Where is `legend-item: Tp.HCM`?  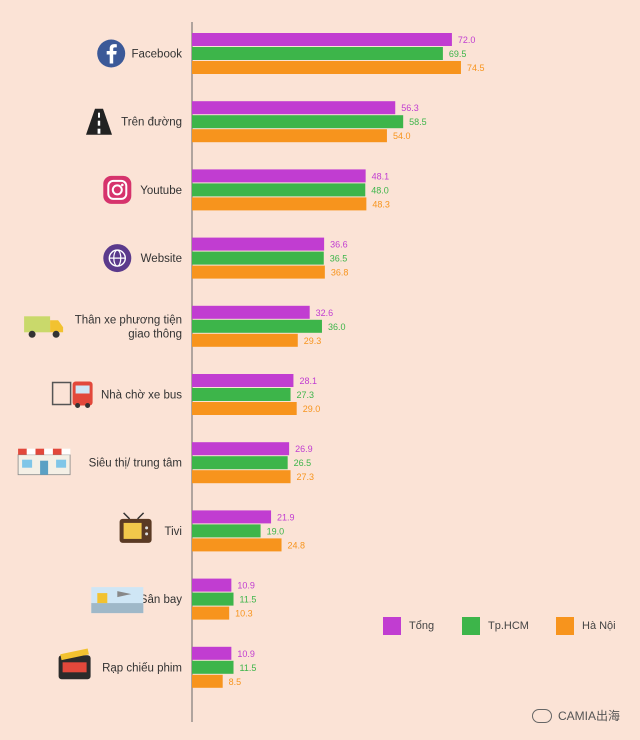
legend-item: Tp.HCM is located at coordinates (495, 626).